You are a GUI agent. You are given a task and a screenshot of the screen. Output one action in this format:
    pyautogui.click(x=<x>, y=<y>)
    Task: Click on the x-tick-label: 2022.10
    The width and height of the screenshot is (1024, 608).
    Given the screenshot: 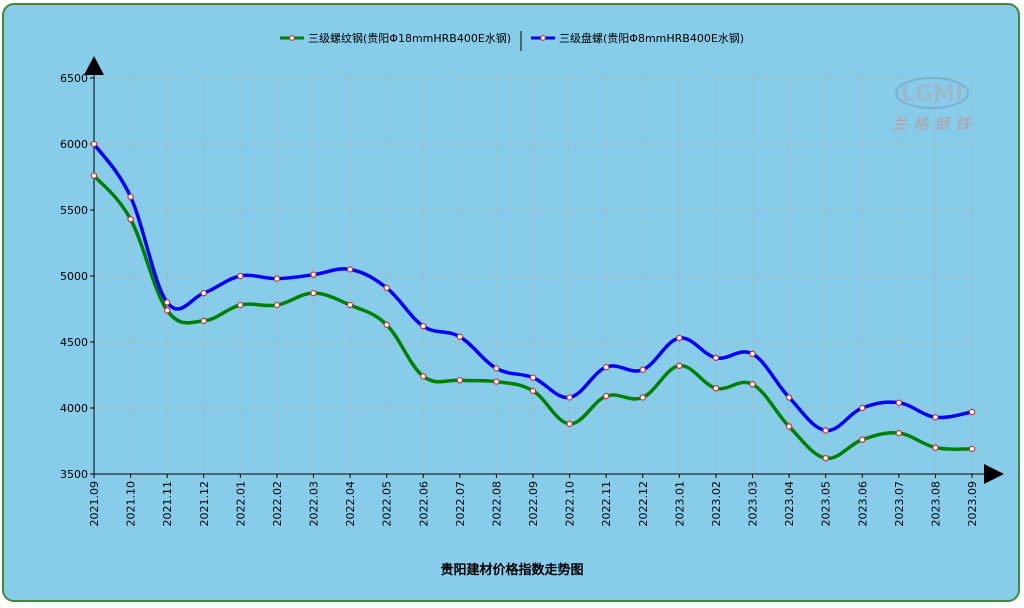 What is the action you would take?
    pyautogui.click(x=570, y=504)
    